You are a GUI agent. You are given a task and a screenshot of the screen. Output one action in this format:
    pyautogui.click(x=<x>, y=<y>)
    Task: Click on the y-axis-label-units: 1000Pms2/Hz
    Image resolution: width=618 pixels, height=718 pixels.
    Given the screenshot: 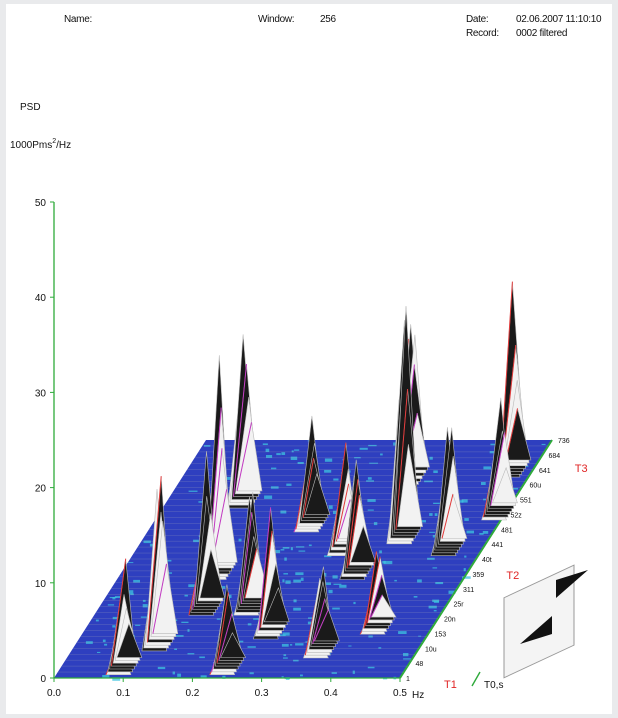 What is the action you would take?
    pyautogui.click(x=40, y=144)
    